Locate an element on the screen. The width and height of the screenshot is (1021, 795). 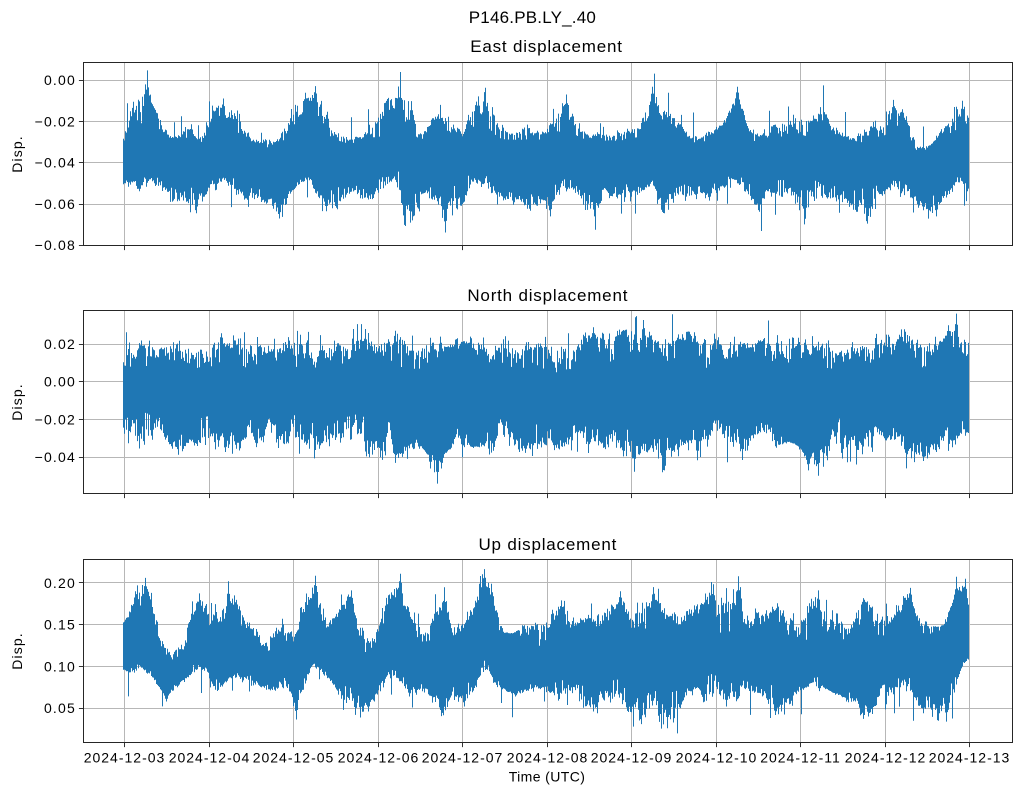
svg-text: −0.06 is located at coordinates (55, 204).